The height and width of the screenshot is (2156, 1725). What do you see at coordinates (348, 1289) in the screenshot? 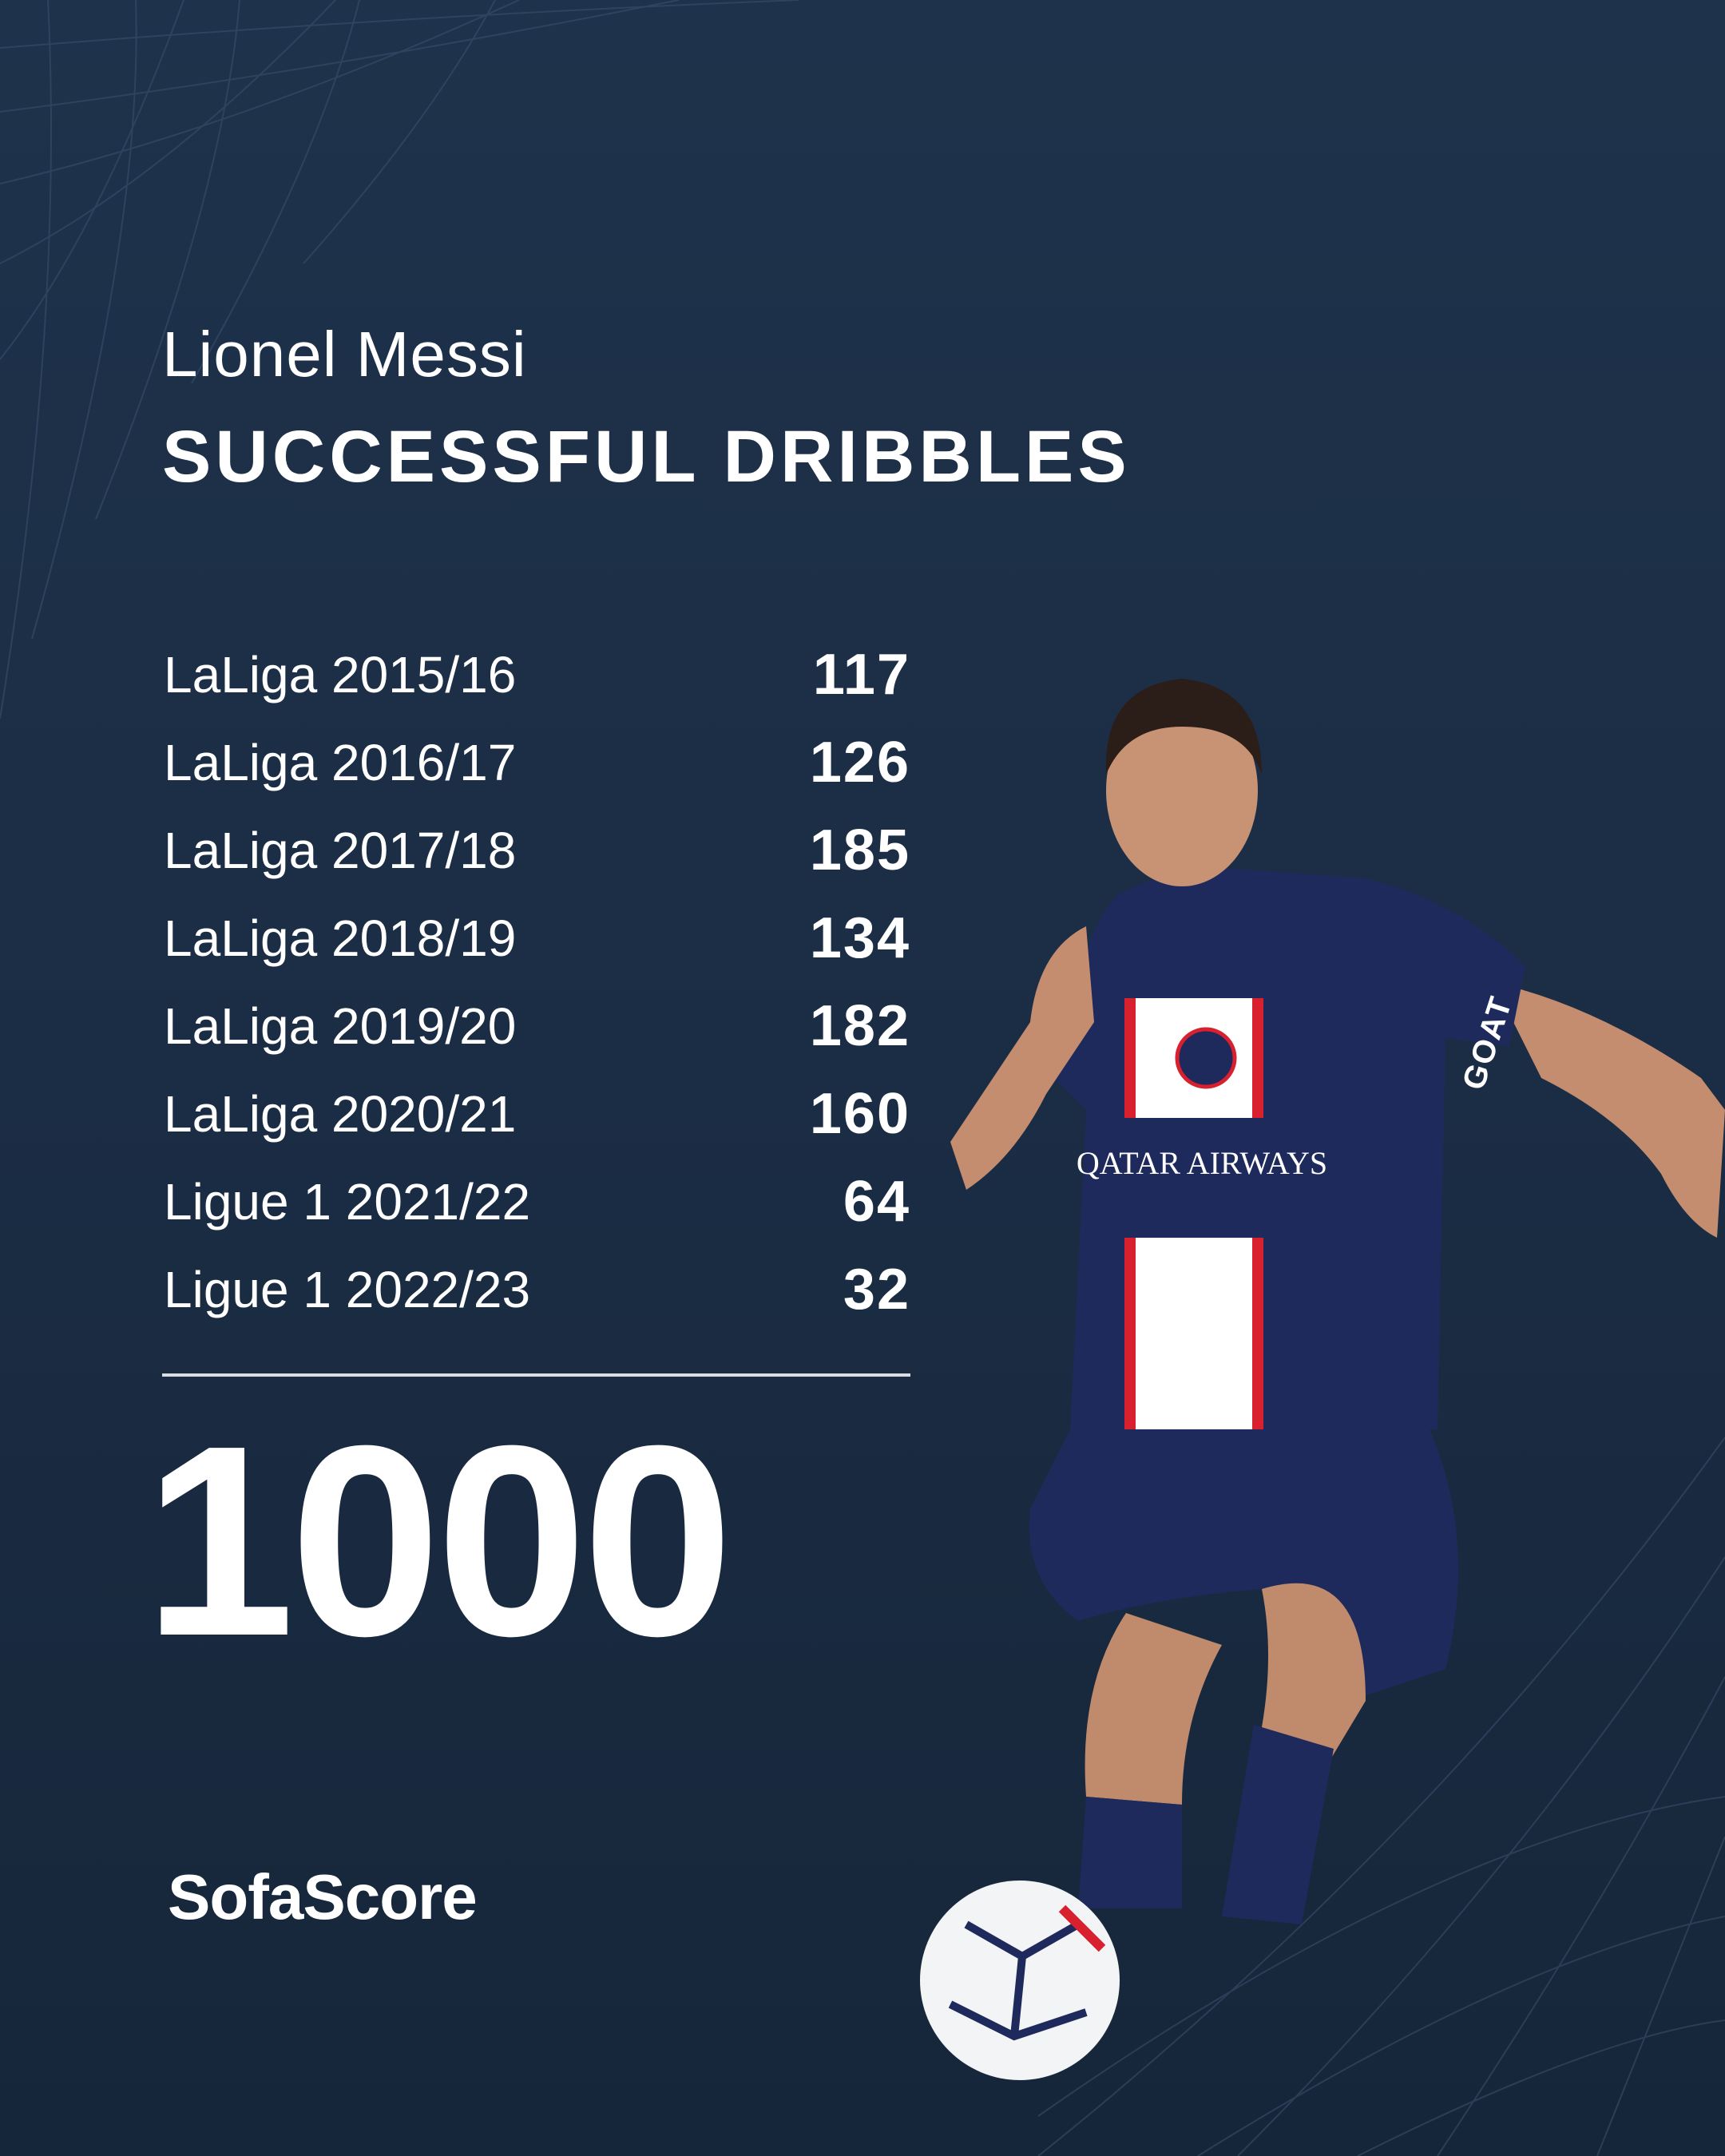
I see `season-label: Ligue 1 2022/23` at bounding box center [348, 1289].